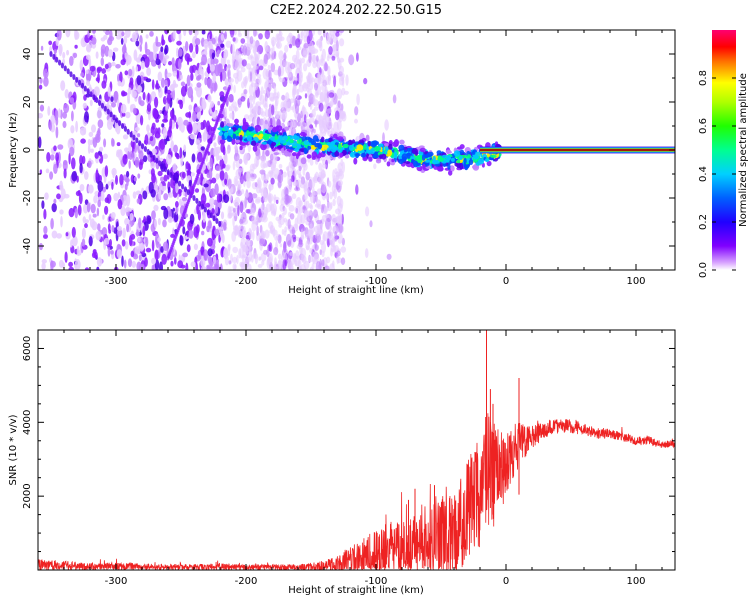 The image size is (750, 600). I want to click on x-tick-label: -300, so click(116, 281).